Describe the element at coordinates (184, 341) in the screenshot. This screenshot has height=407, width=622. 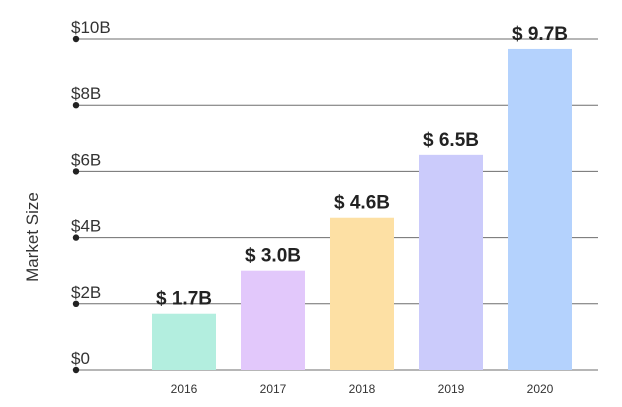
I see `bar-2016` at that location.